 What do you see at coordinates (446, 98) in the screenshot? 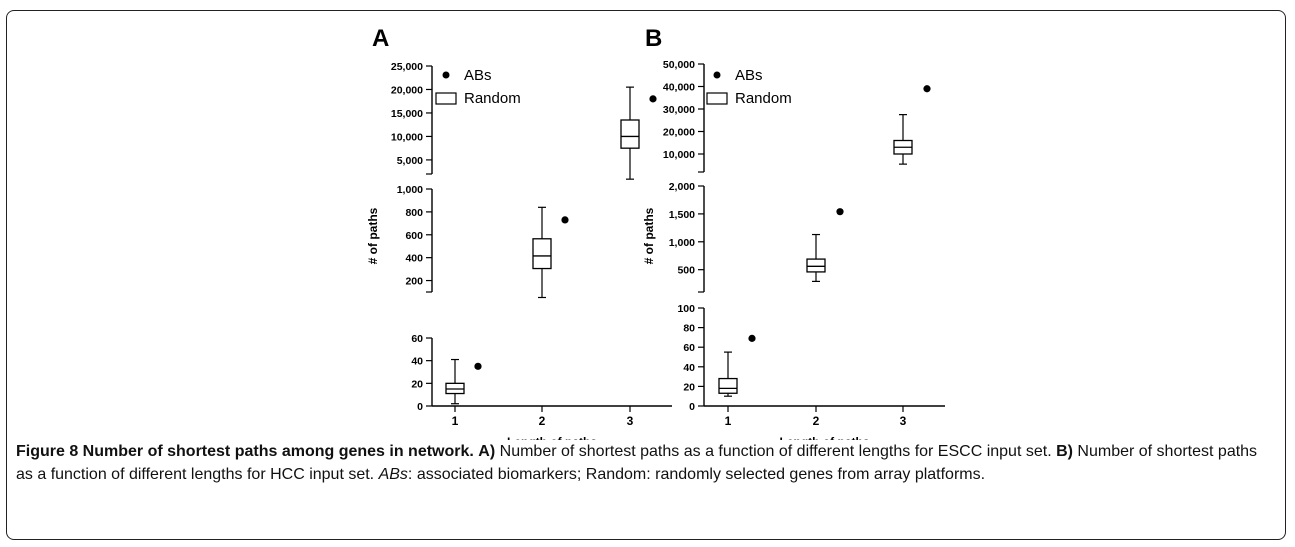
I see `chart-a-legend-random-marker` at bounding box center [446, 98].